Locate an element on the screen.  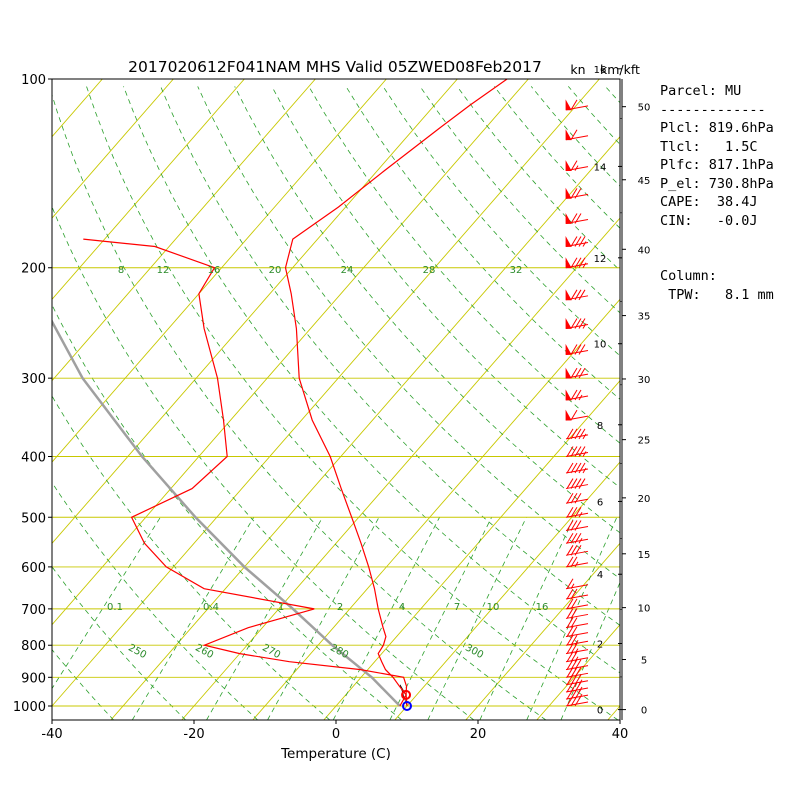
kft-tick-label: 0 is located at coordinates (644, 711).